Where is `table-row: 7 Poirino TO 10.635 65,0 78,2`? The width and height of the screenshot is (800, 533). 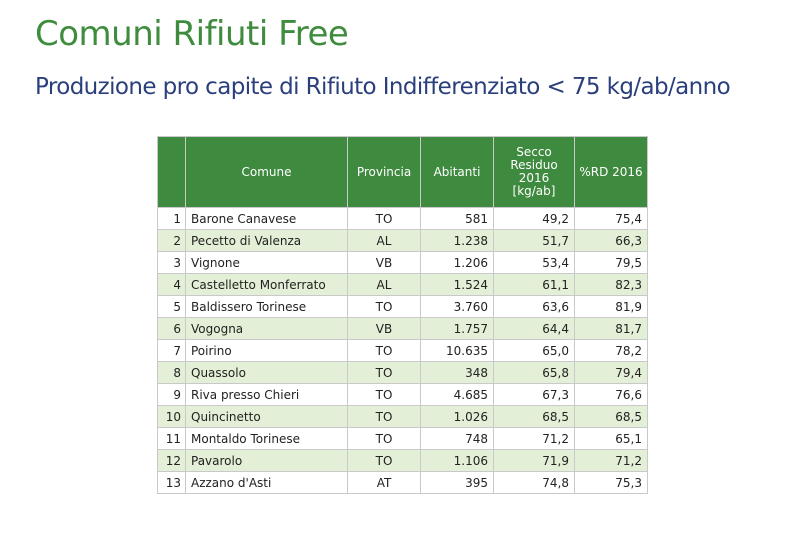
table-row: 7 Poirino TO 10.635 65,0 78,2 is located at coordinates (402, 350).